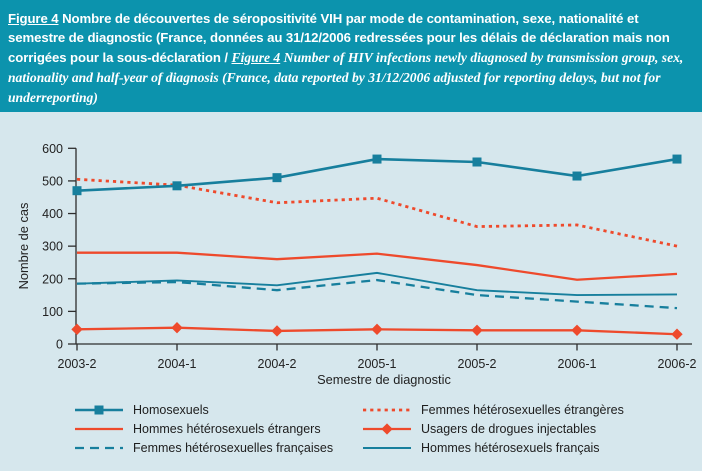  I want to click on x-tick-label: 2005-2, so click(477, 364).